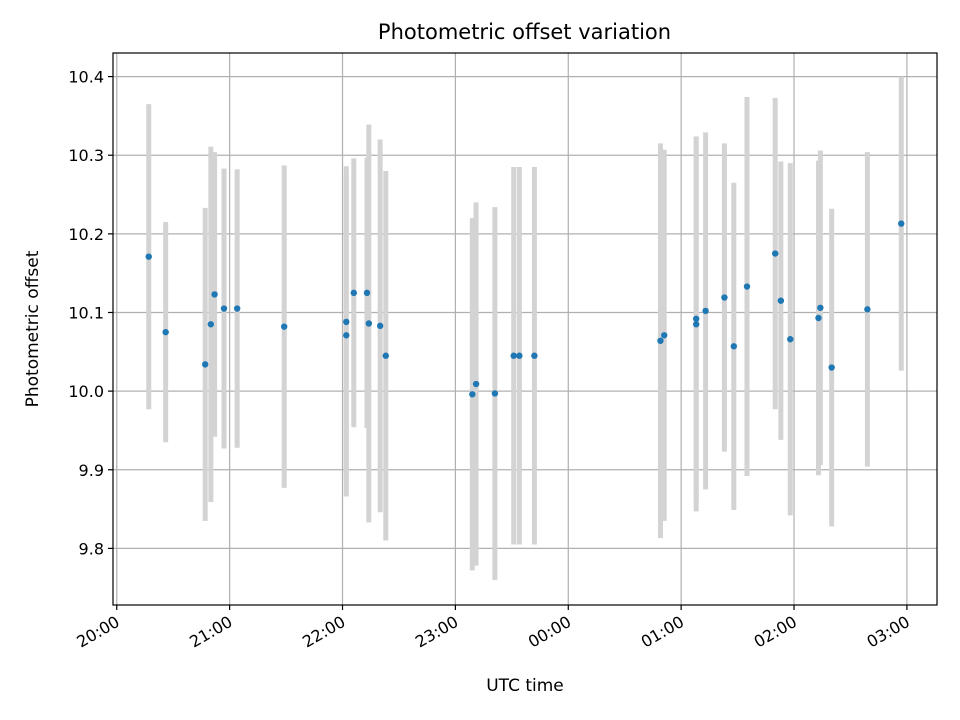  Describe the element at coordinates (493, 628) in the screenshot. I see `x-axis-ticks: 20:00 21:00 22:00 23:00 00:00 01:00 02:00 03:00` at that location.